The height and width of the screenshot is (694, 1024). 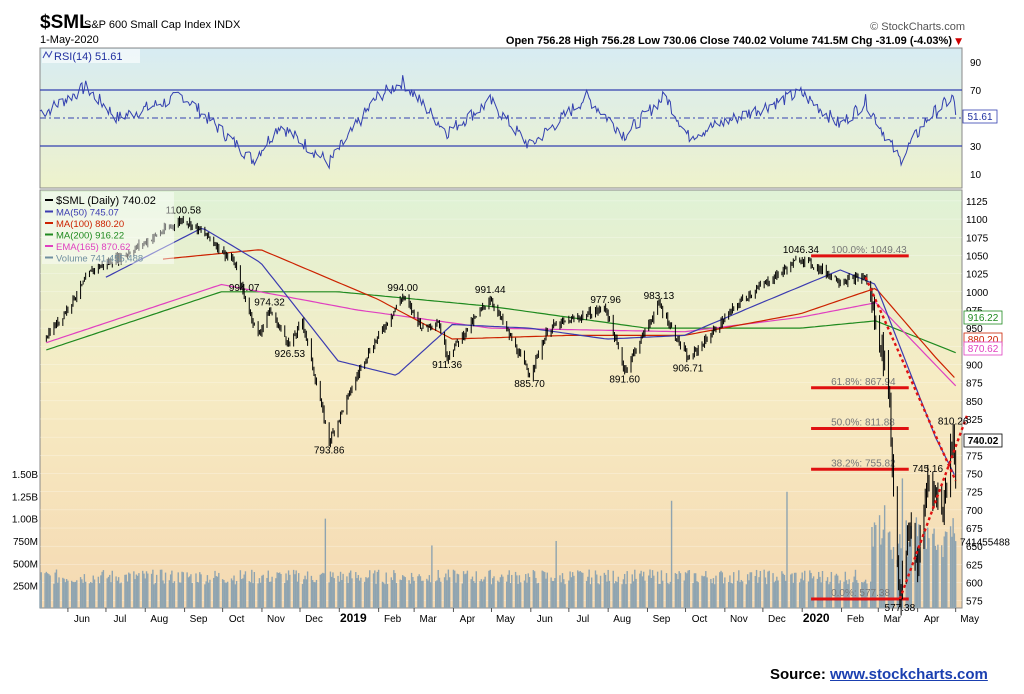 I want to click on price-tick-label: 1000, so click(x=977, y=293).